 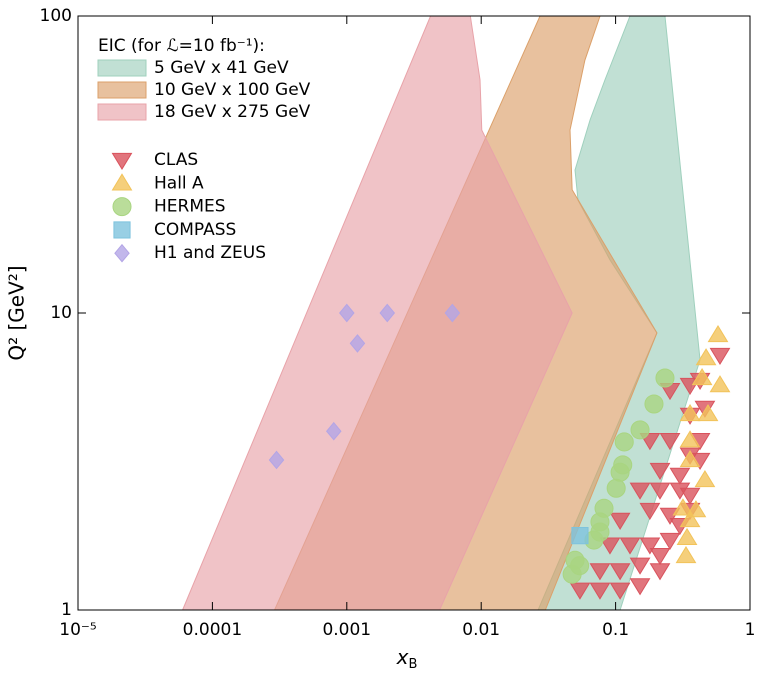 I want to click on x-tick-label: 0.01, so click(x=481, y=630).